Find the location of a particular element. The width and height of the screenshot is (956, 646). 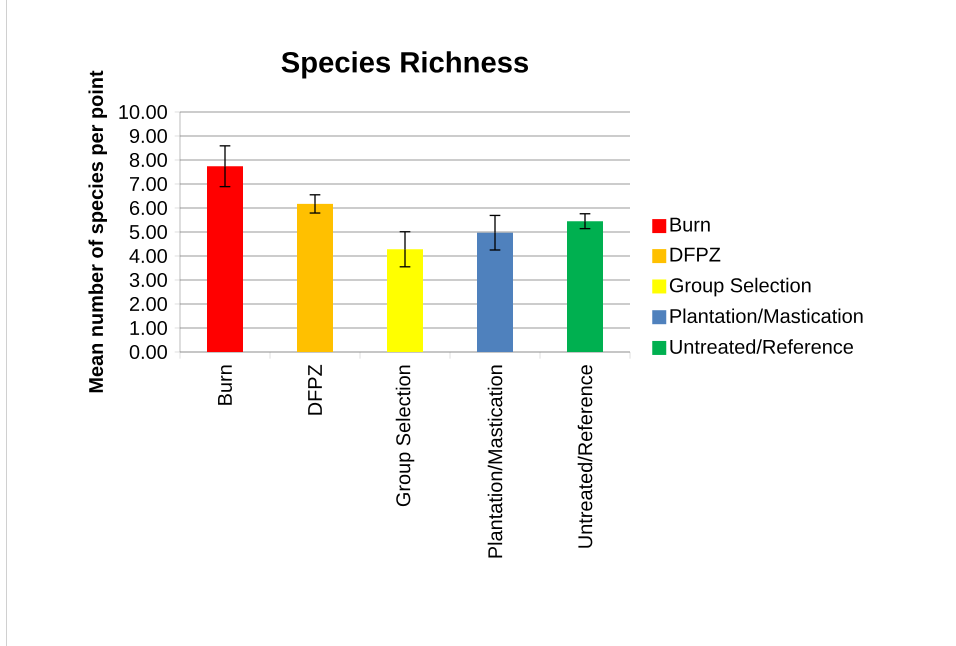

y-tick-label: 10.00 is located at coordinates (143, 112).